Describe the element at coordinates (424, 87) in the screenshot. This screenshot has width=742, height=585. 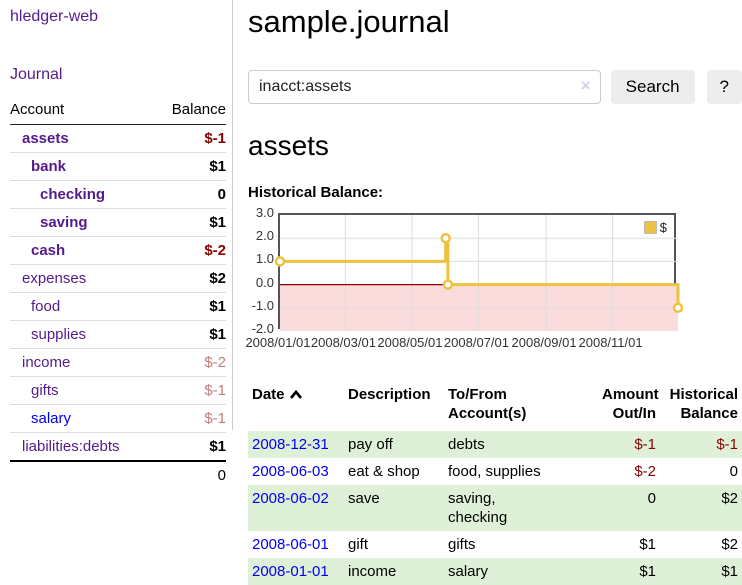
I see `search-input` at that location.